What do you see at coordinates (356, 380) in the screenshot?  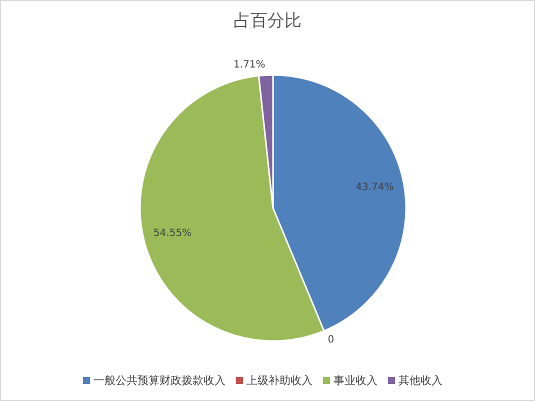 I see `legend-label: 事业收入` at bounding box center [356, 380].